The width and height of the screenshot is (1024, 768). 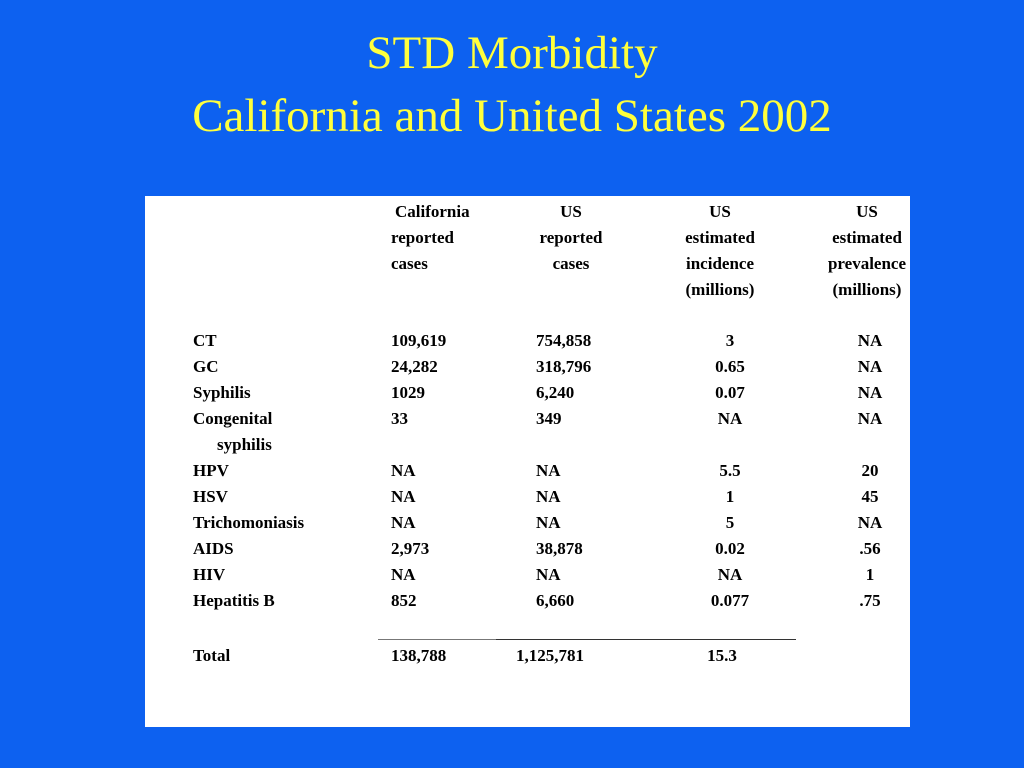 I want to click on total-ca: 138,788, so click(x=419, y=655).